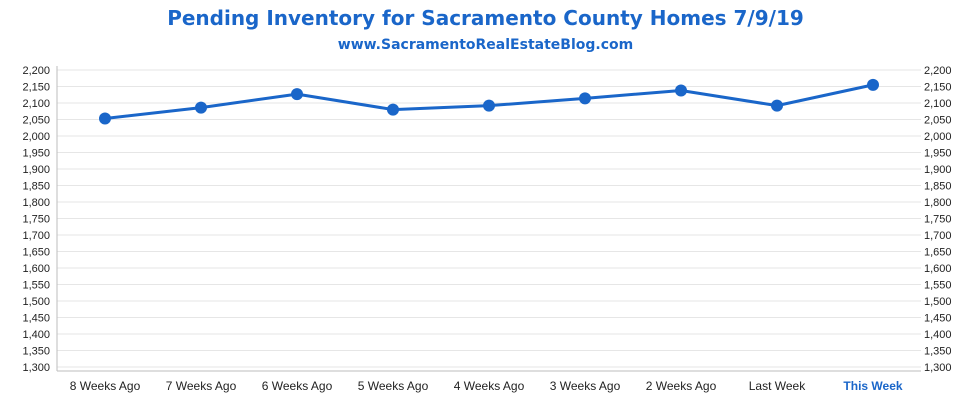  I want to click on chart-subtitle: www.SacramentoRealEstateBlog.com, so click(485, 45).